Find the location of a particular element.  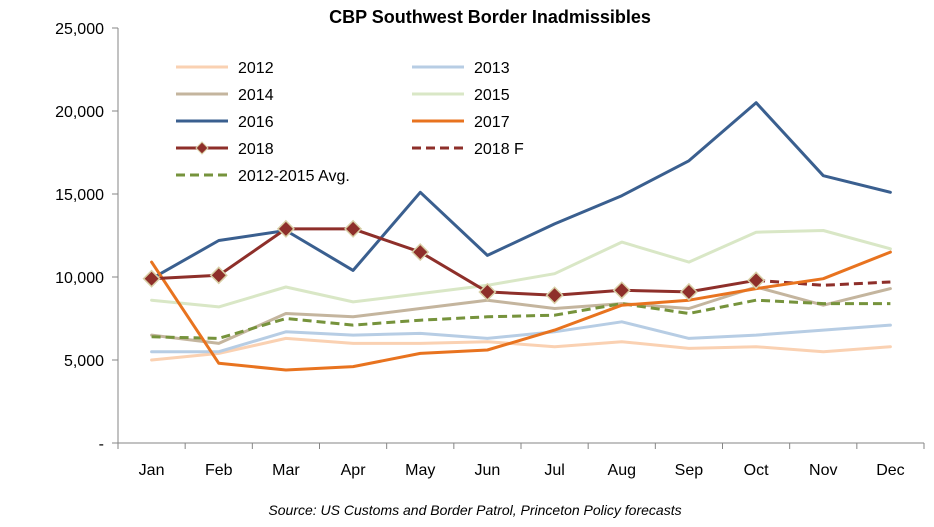

y-tick-label: 20,000 is located at coordinates (79, 112).